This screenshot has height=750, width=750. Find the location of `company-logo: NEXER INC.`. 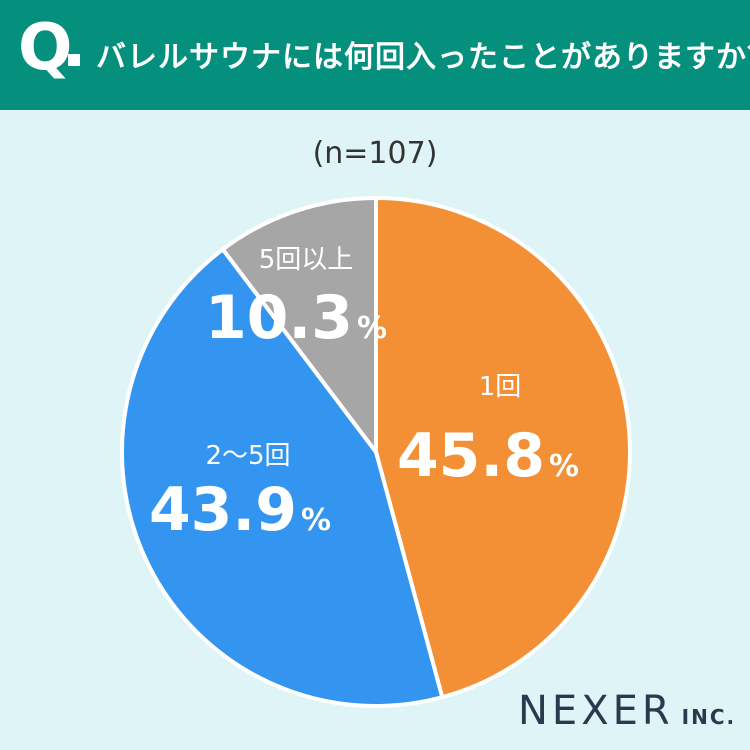

company-logo: NEXER INC. is located at coordinates (627, 711).